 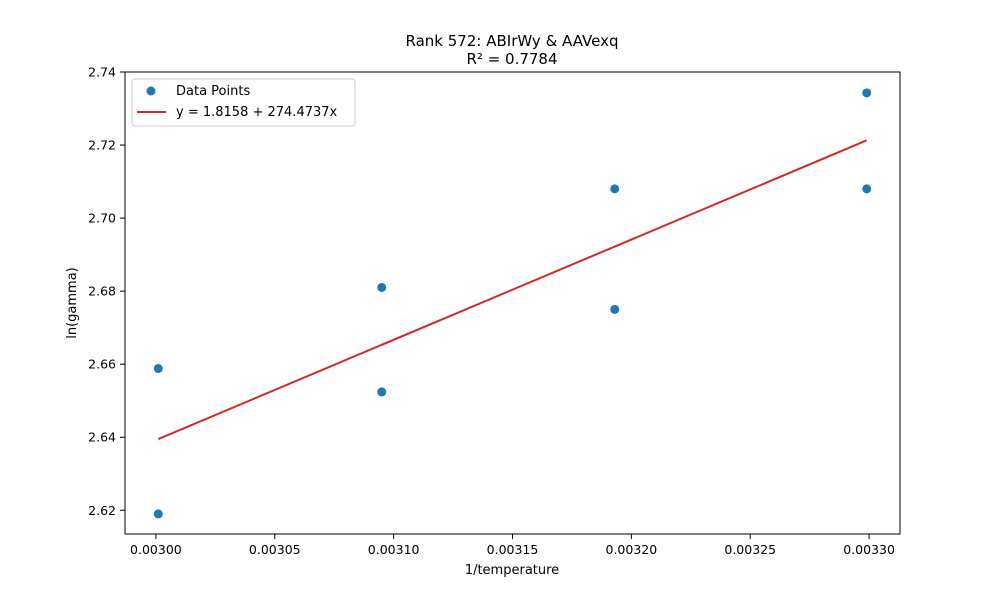 What do you see at coordinates (394, 549) in the screenshot?
I see `x-tick-label: 0.00310` at bounding box center [394, 549].